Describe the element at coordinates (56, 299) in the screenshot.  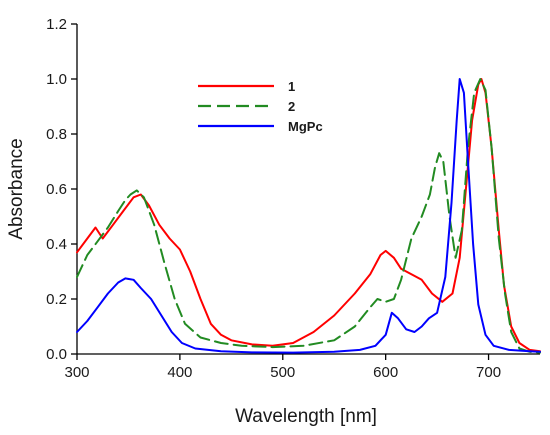
I see `y-tick-label: 0.2` at that location.